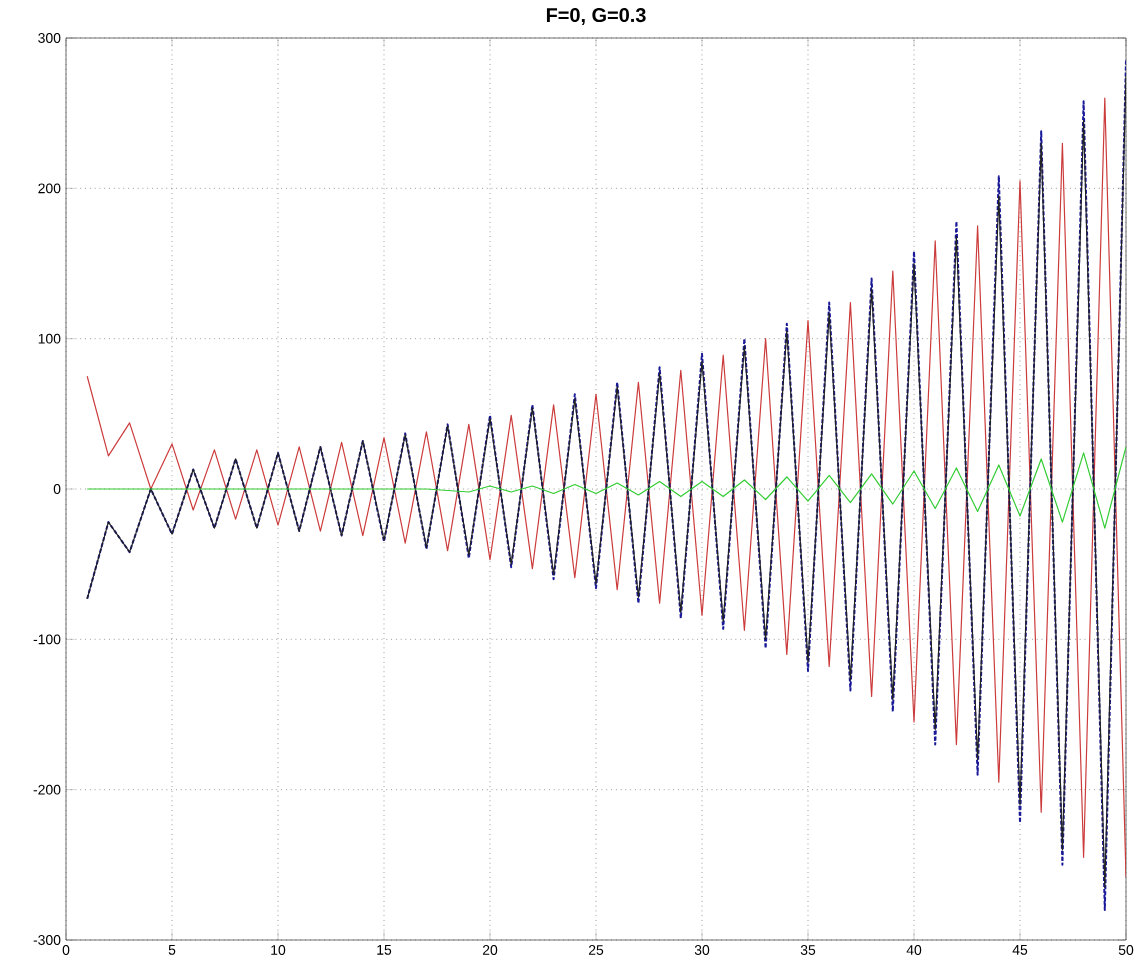  I want to click on chart-title: F=0, G=0.3, so click(596, 17).